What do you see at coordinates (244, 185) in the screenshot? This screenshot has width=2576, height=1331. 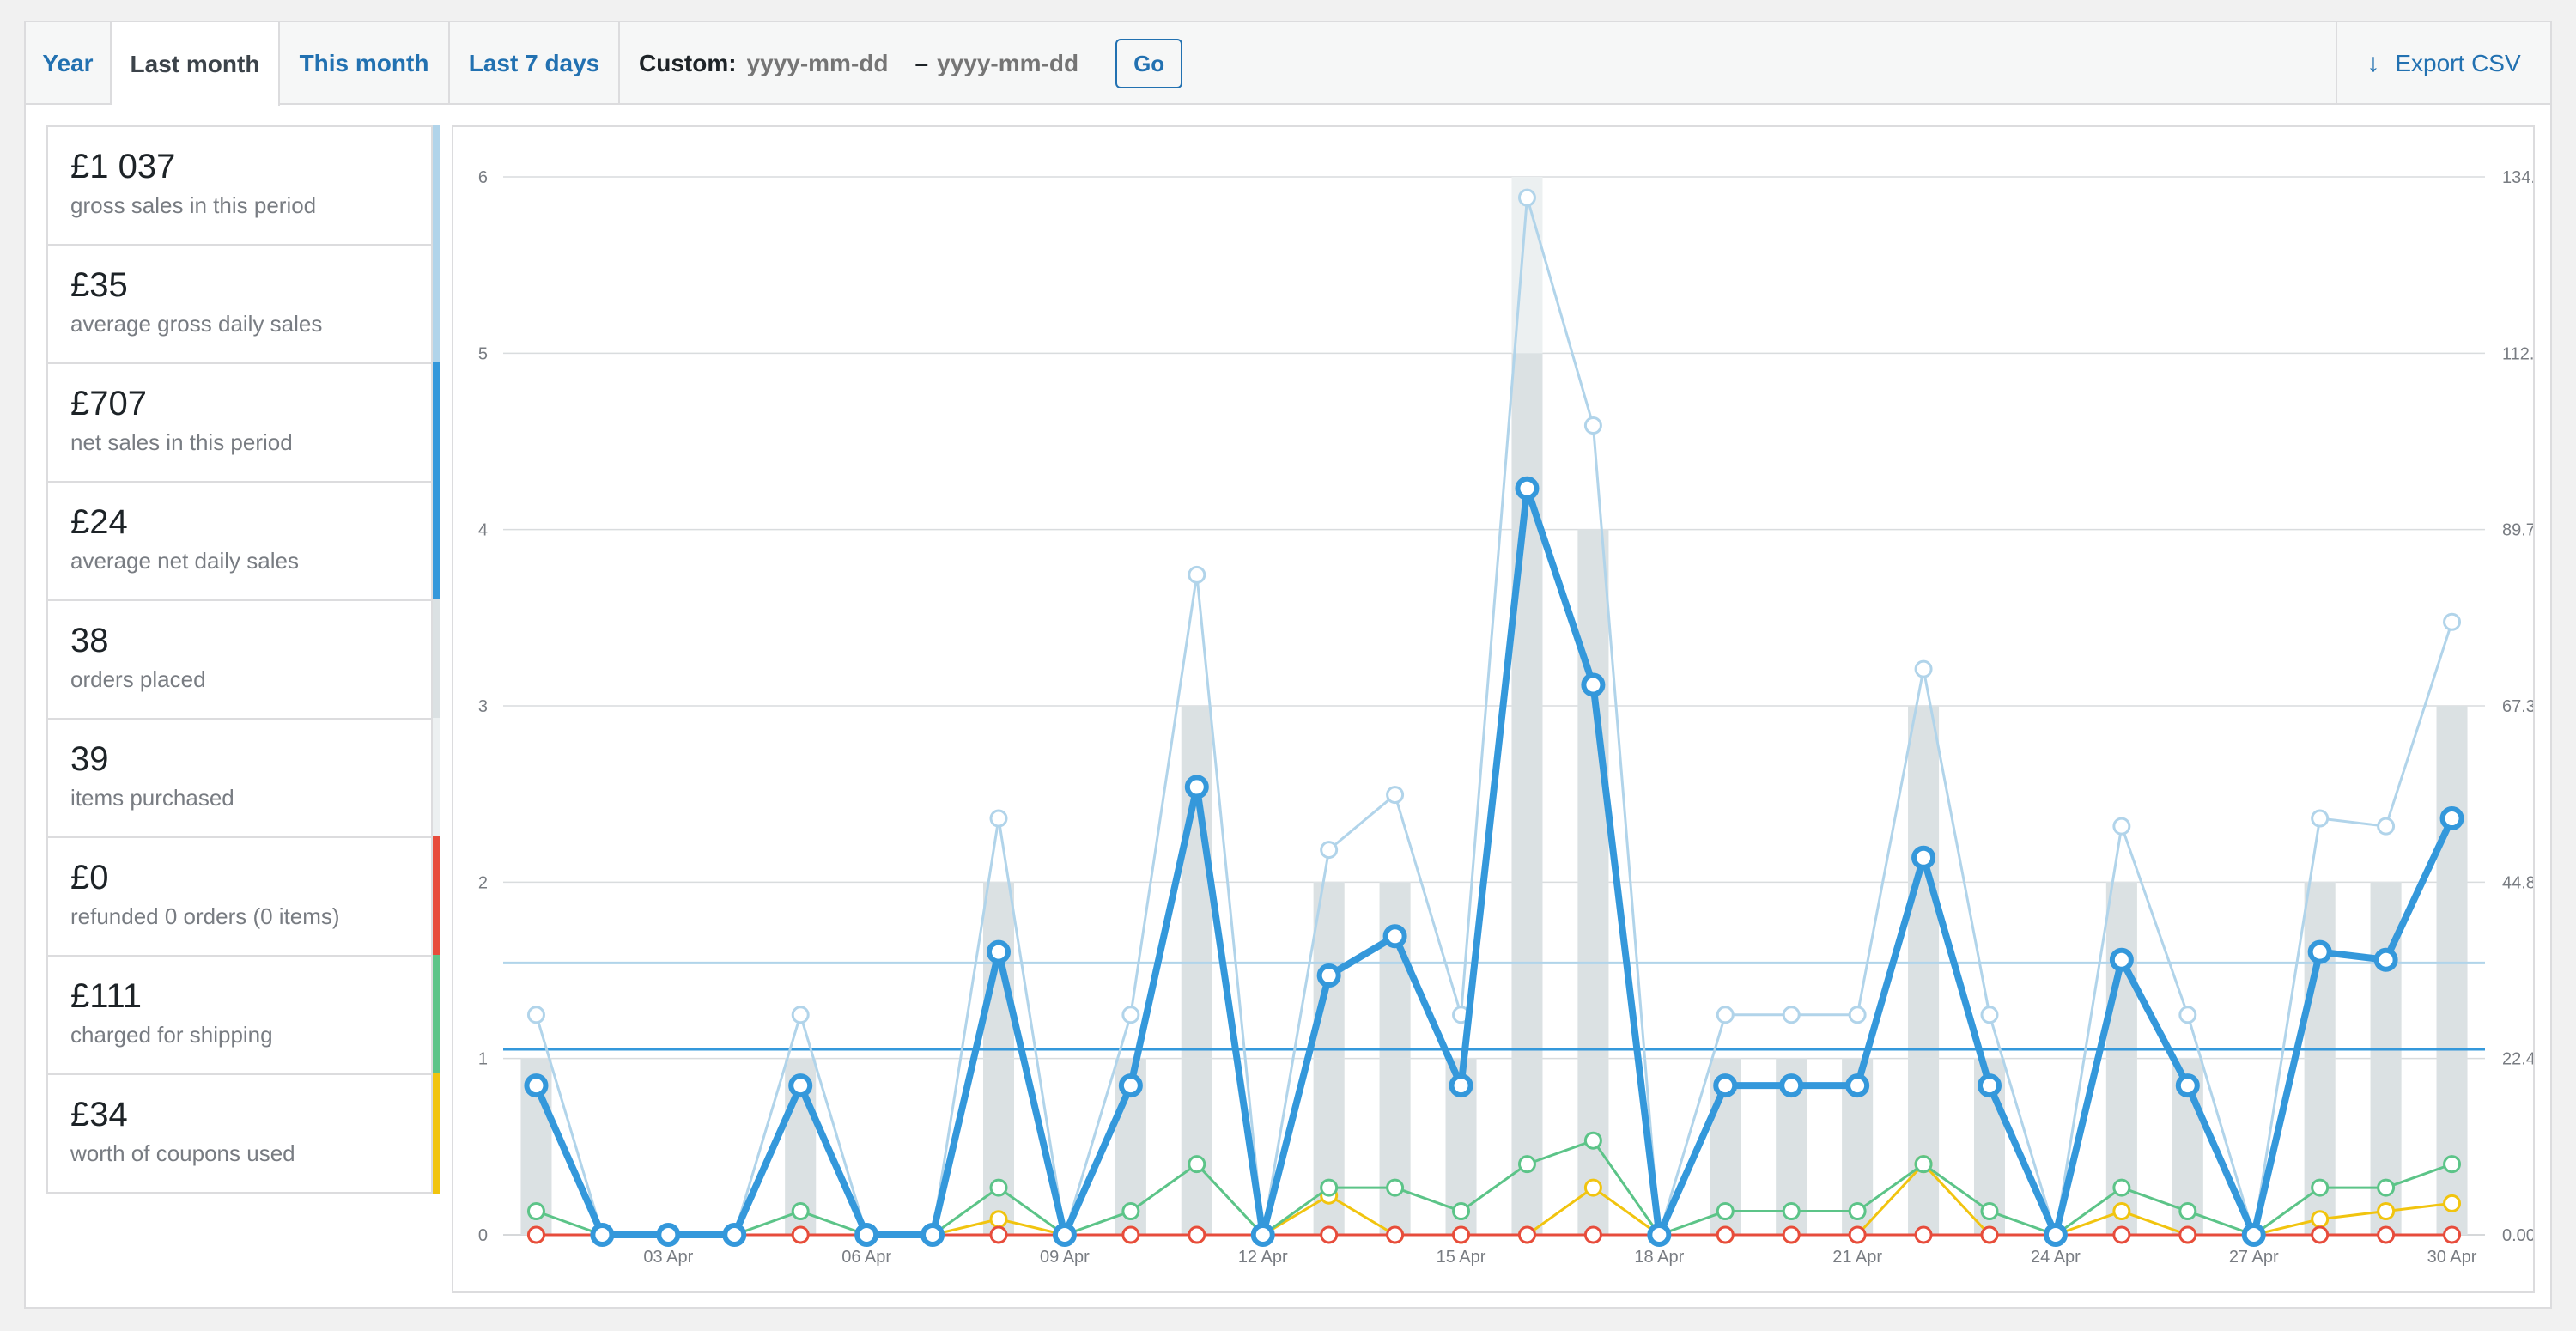 I see `legend-item: £1 037 gross sales in this period` at bounding box center [244, 185].